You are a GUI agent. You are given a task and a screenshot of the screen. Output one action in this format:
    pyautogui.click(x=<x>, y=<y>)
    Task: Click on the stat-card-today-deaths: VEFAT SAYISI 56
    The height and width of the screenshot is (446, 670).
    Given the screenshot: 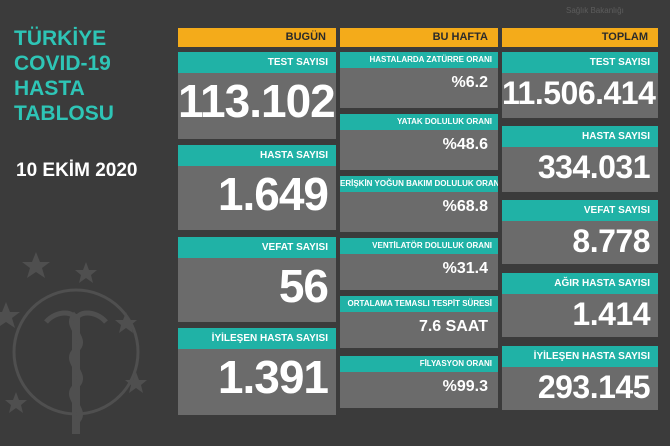 What is the action you would take?
    pyautogui.click(x=257, y=279)
    